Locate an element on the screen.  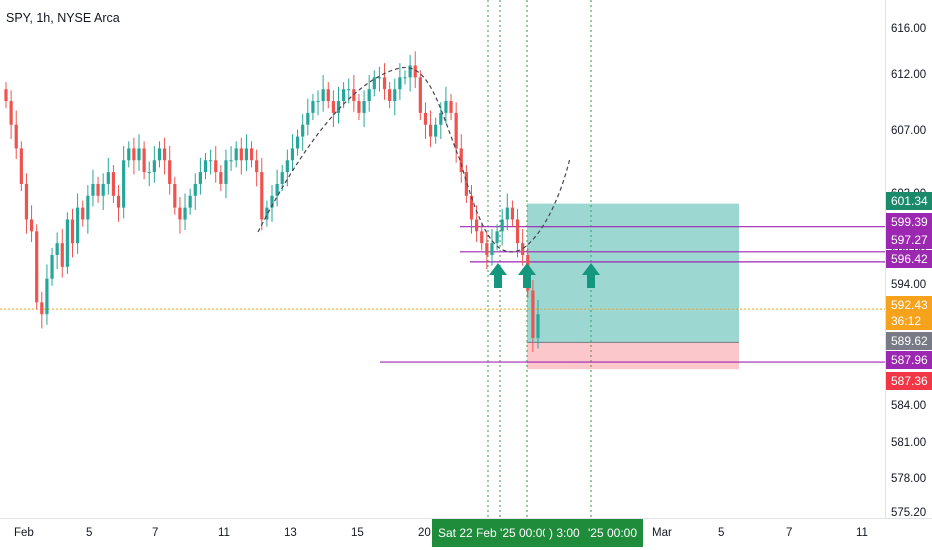
price-tick: 594.00 is located at coordinates (909, 285).